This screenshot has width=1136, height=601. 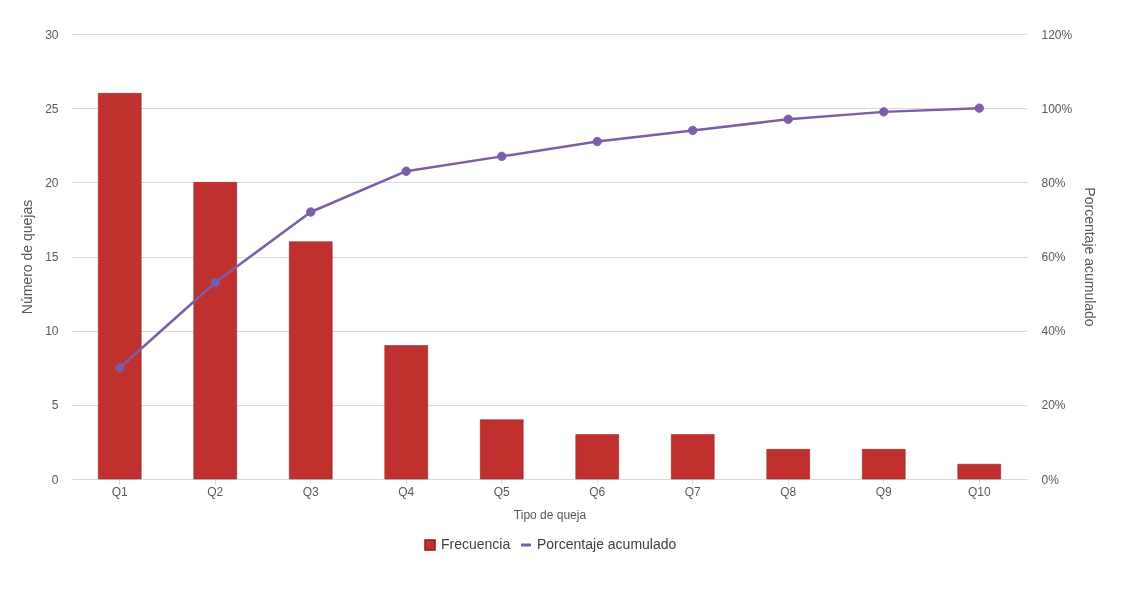 I want to click on x-tick-label: Q1, so click(x=120, y=491).